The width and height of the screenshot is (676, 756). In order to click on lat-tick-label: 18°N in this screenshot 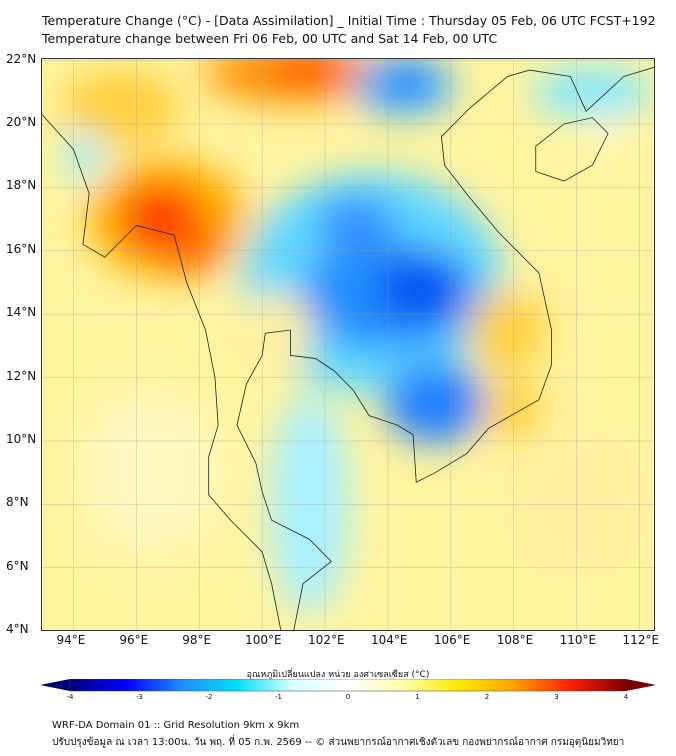, I will do `click(21, 185)`.